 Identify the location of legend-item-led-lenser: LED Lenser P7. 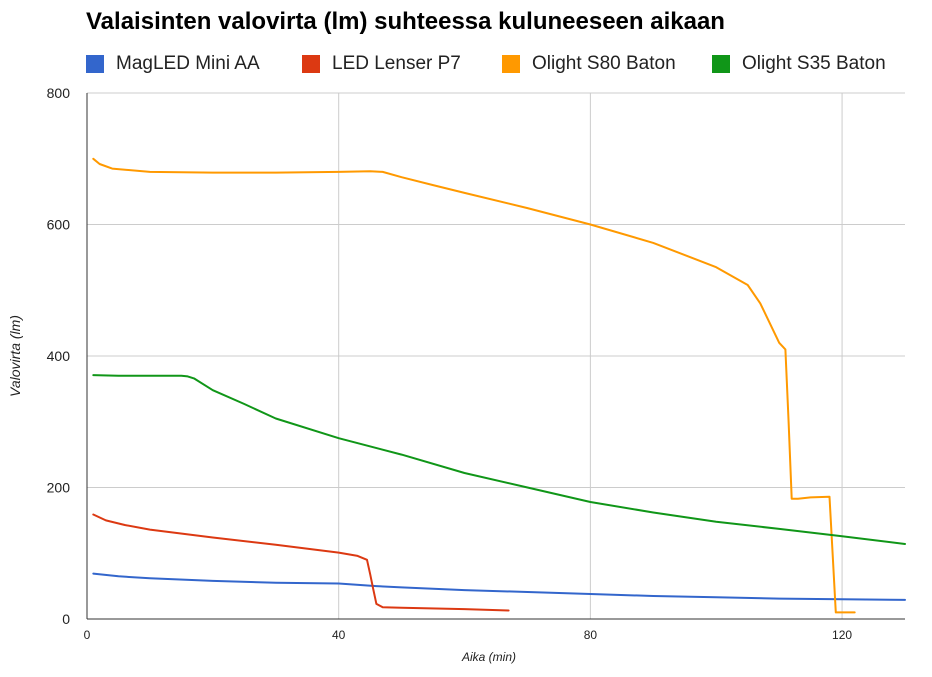
(381, 64).